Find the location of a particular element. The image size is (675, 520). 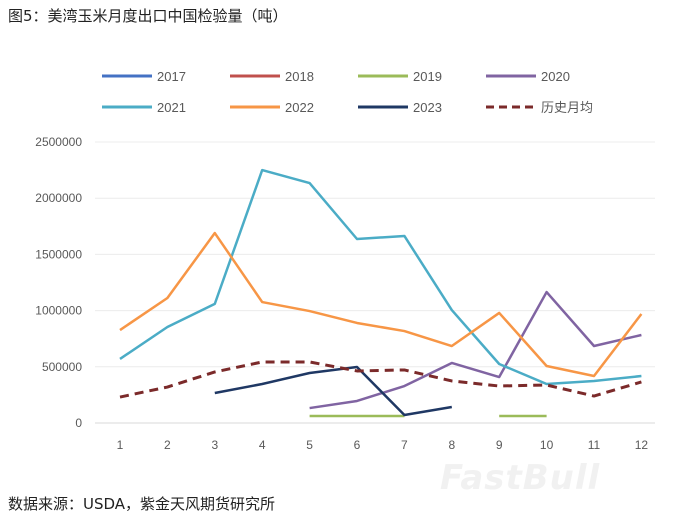

x-tick-label: 10 is located at coordinates (547, 445).